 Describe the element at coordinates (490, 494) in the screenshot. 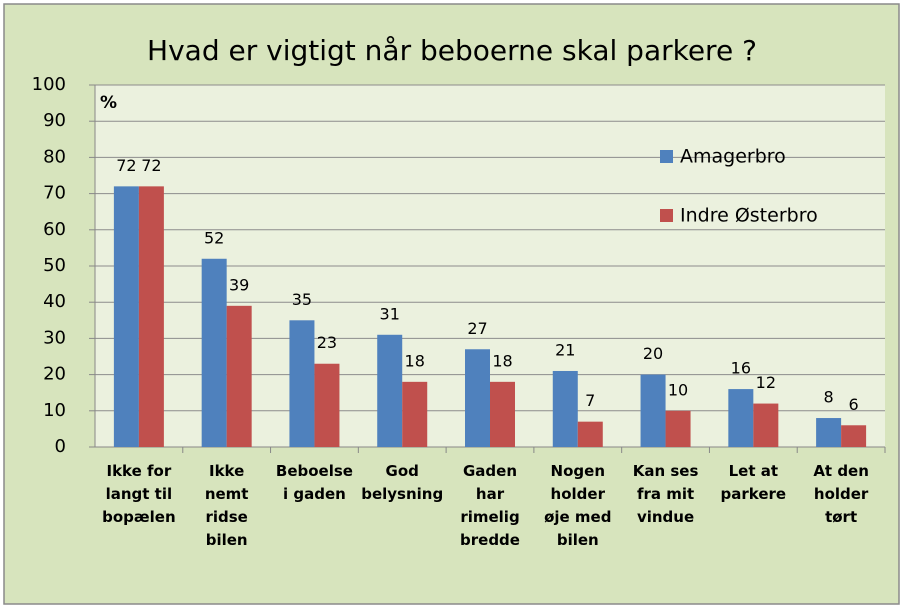

I see `x-tick-label-line: har` at that location.